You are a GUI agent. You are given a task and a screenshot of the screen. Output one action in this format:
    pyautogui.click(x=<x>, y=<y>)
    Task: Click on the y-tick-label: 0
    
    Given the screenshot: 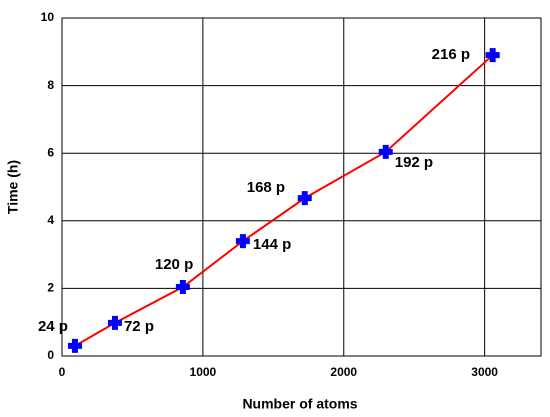 What is the action you would take?
    pyautogui.click(x=50, y=355)
    